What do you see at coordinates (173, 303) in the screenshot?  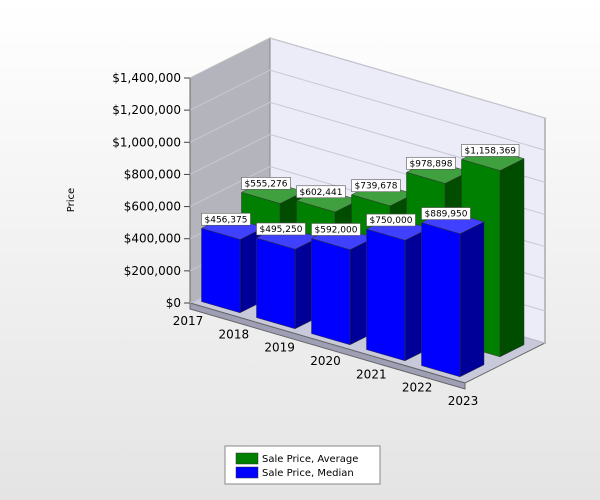 I see `y-tick-label: $0` at bounding box center [173, 303].